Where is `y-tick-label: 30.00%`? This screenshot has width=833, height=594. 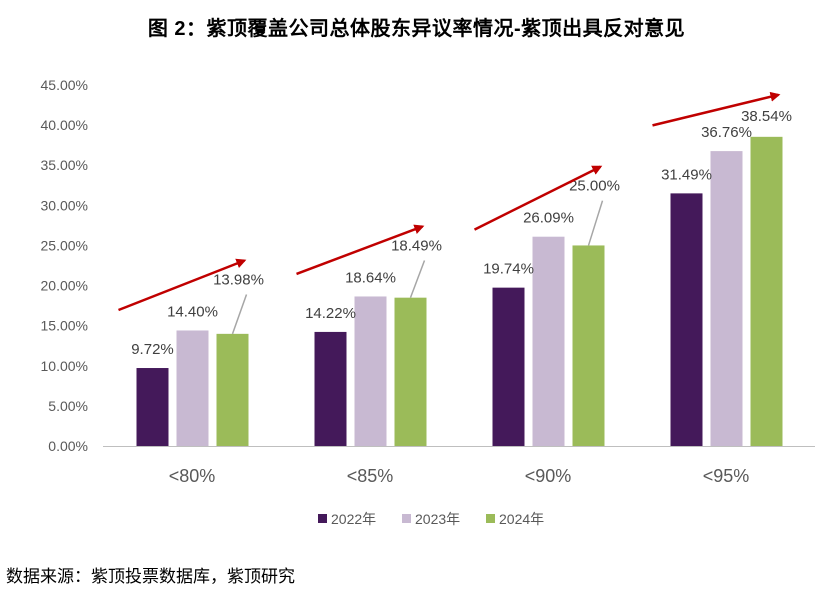 y-tick-label: 30.00% is located at coordinates (64, 205).